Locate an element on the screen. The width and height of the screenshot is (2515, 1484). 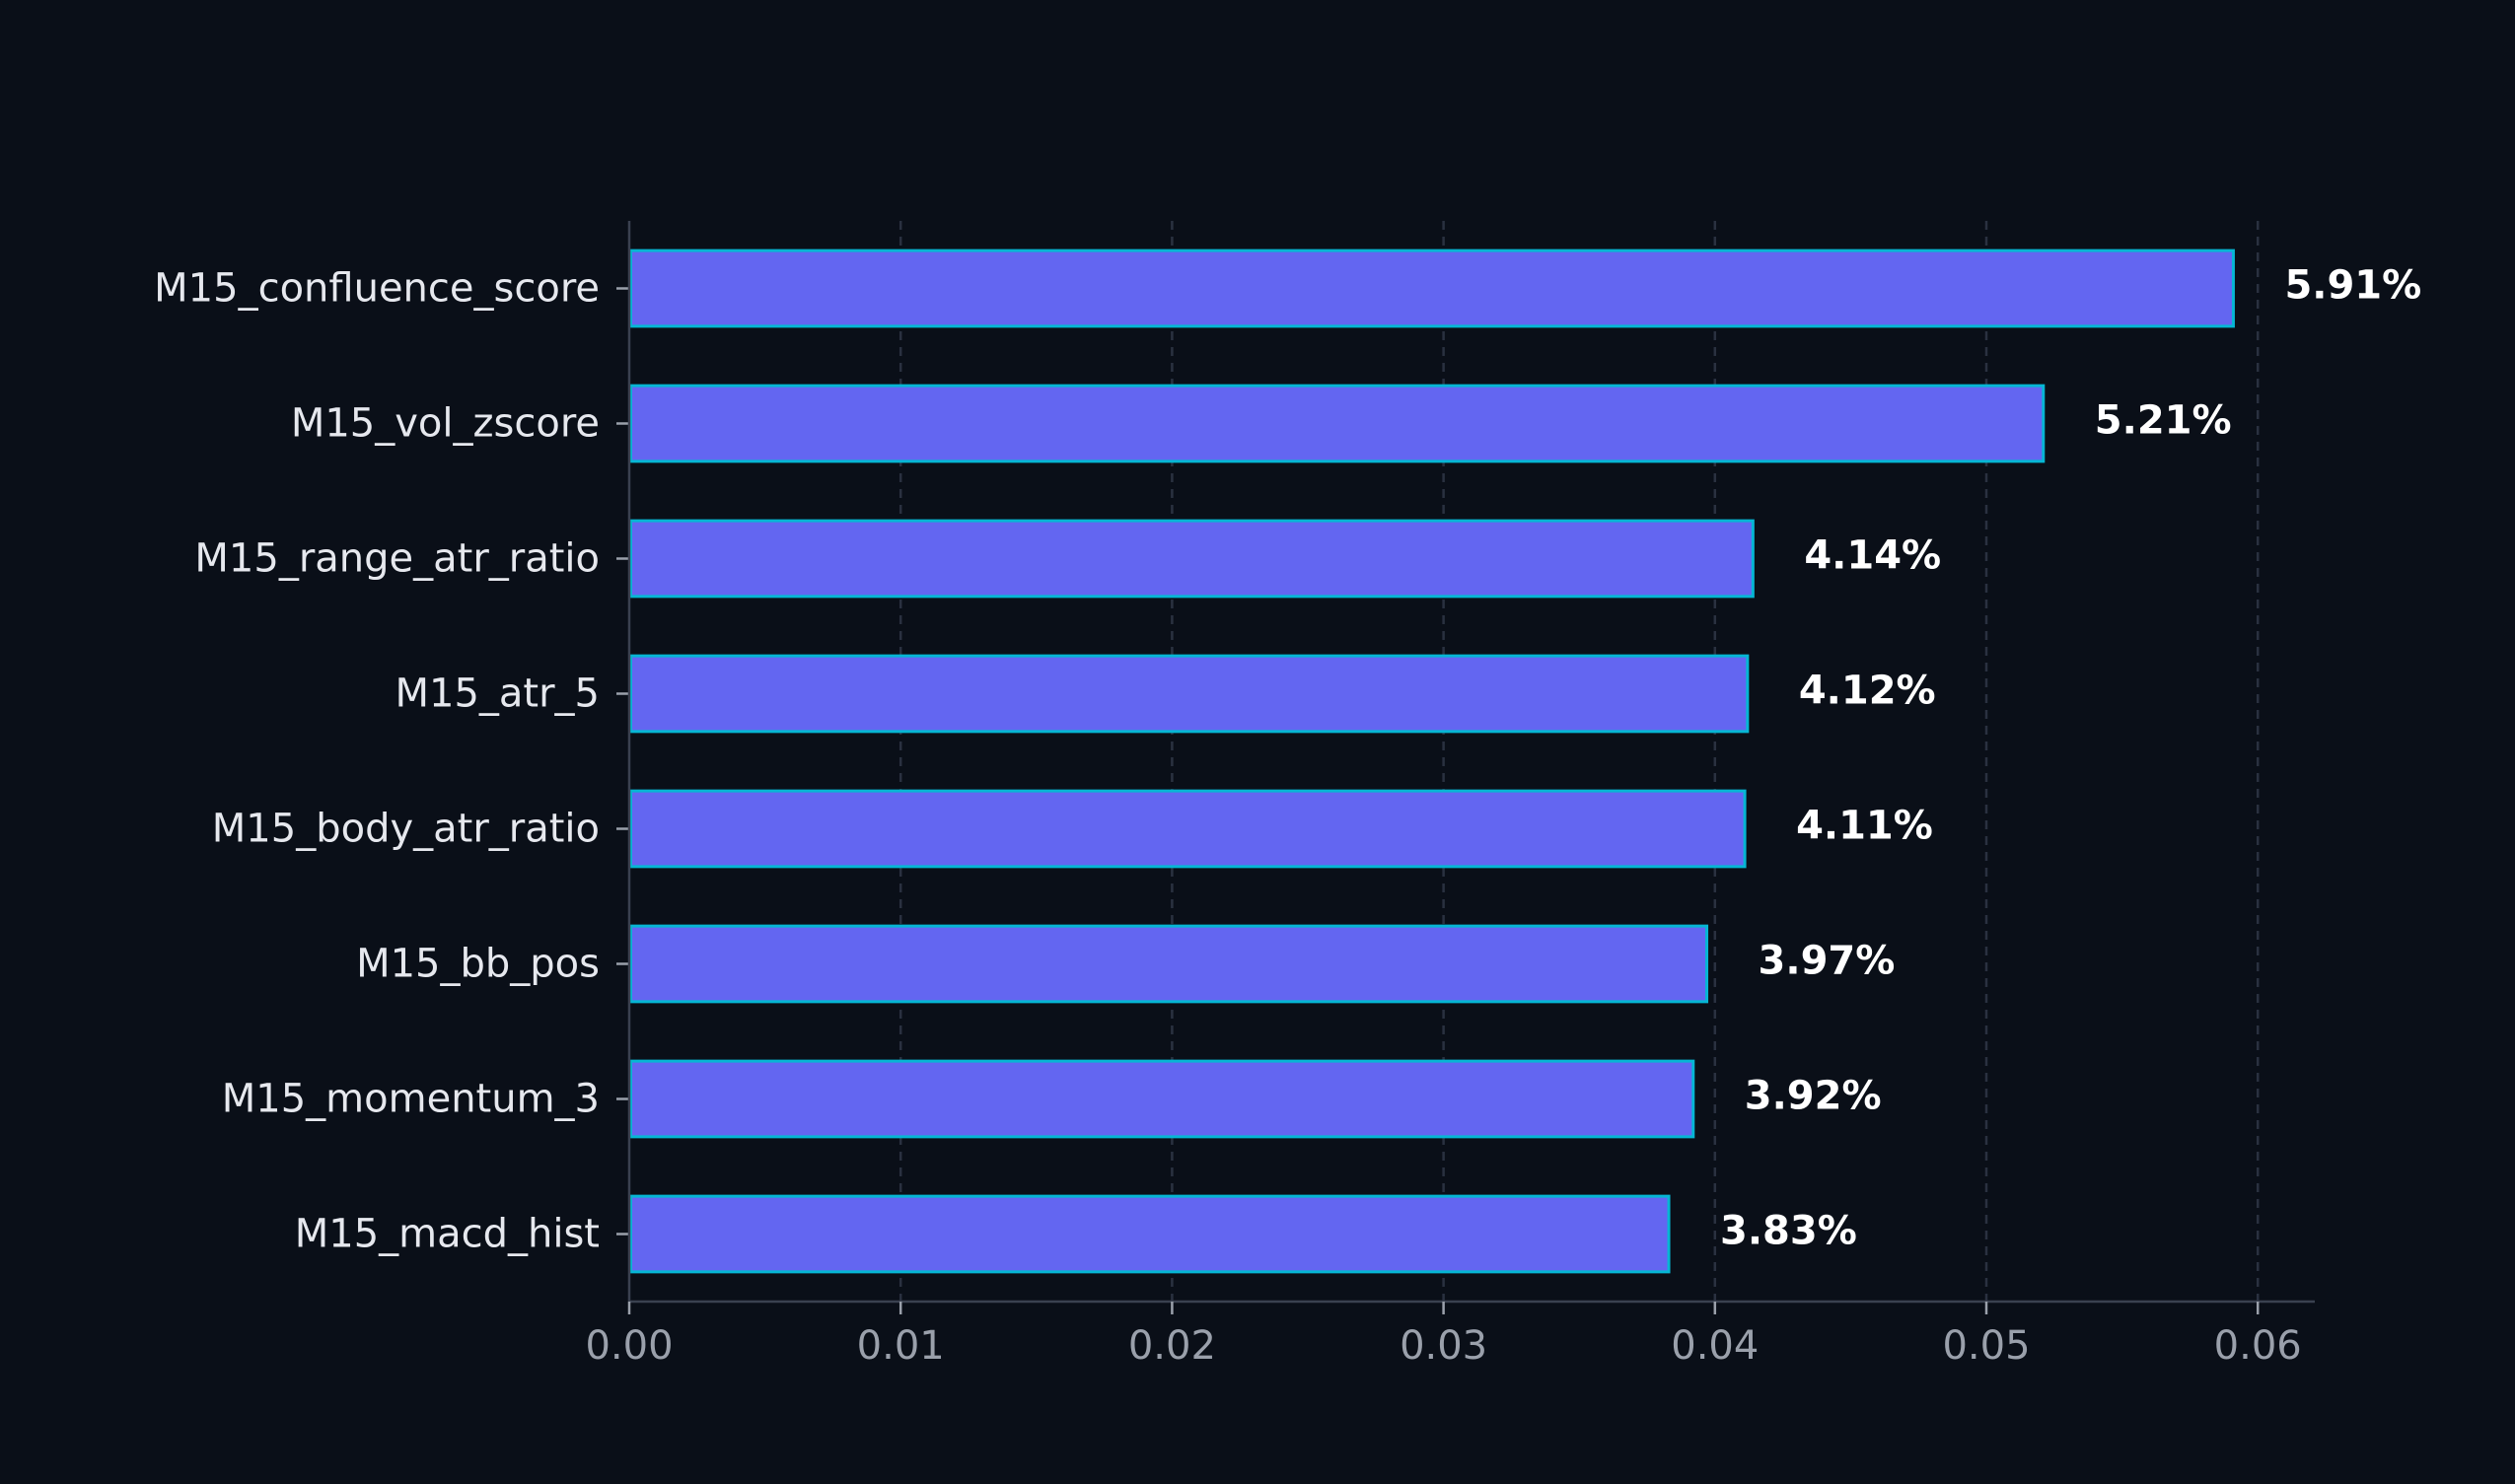
bar-M15_range_atr_ratio is located at coordinates (1192, 559).